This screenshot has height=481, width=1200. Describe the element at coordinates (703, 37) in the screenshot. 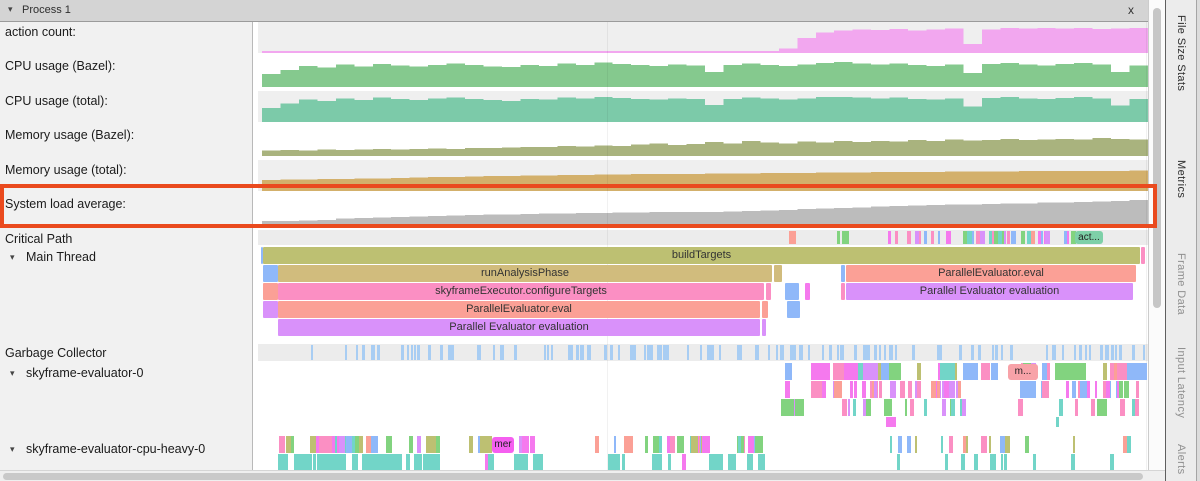

I see `counter-chart-action-count` at that location.